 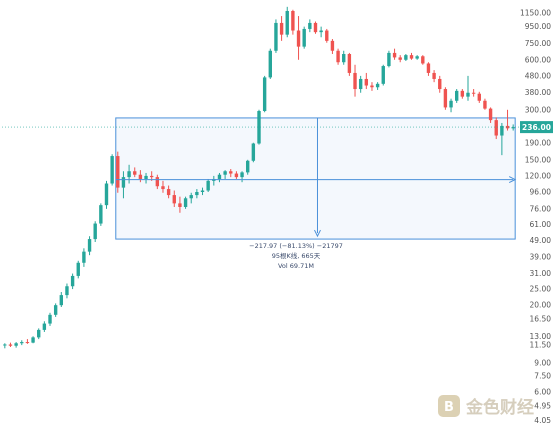 I want to click on current-price-tag: 236.00, so click(x=277, y=127).